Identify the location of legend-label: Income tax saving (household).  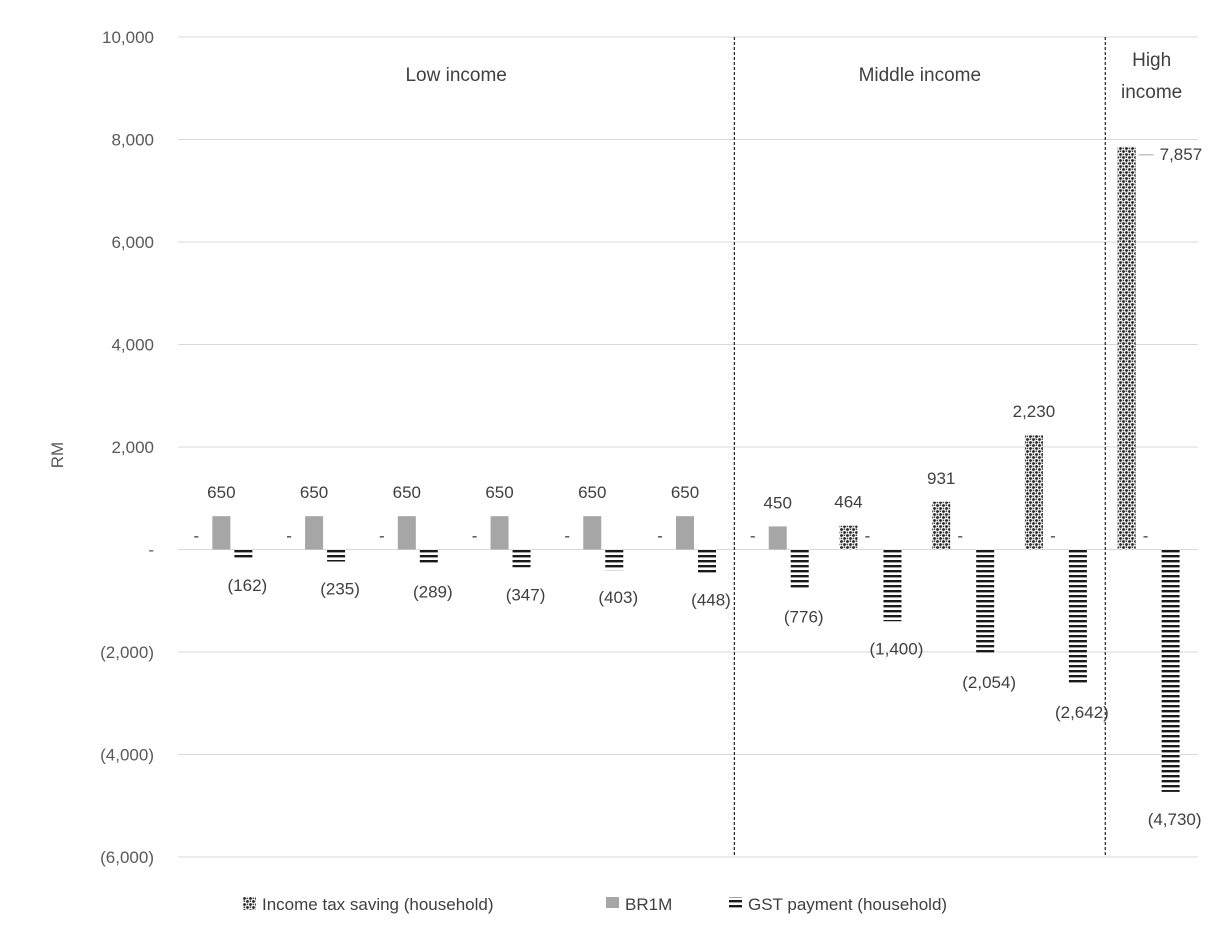
(378, 904).